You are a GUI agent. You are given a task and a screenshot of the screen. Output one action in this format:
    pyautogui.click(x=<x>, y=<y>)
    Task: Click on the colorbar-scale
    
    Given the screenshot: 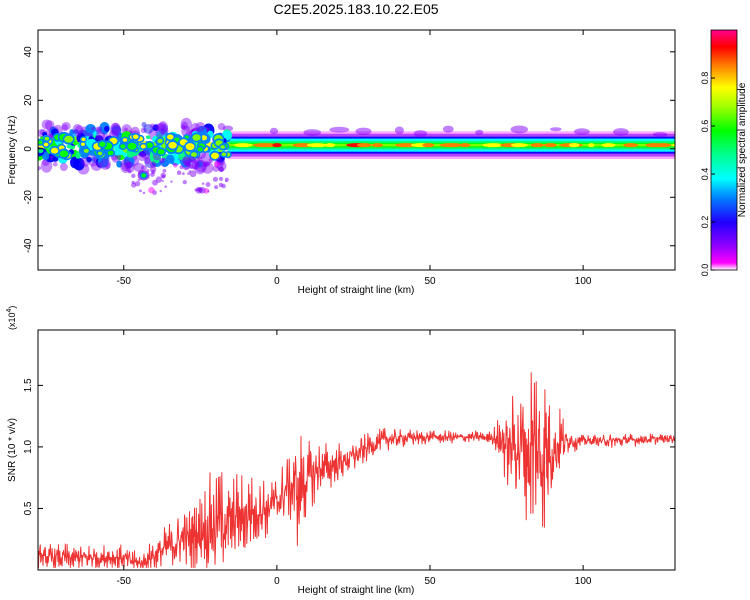 What is the action you would take?
    pyautogui.click(x=724, y=150)
    